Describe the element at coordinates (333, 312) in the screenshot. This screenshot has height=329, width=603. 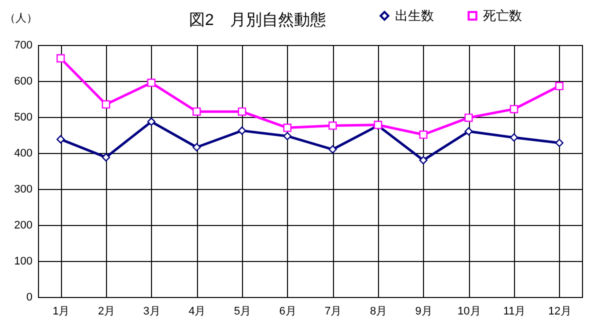
I see `x-tick-label: 7月` at that location.